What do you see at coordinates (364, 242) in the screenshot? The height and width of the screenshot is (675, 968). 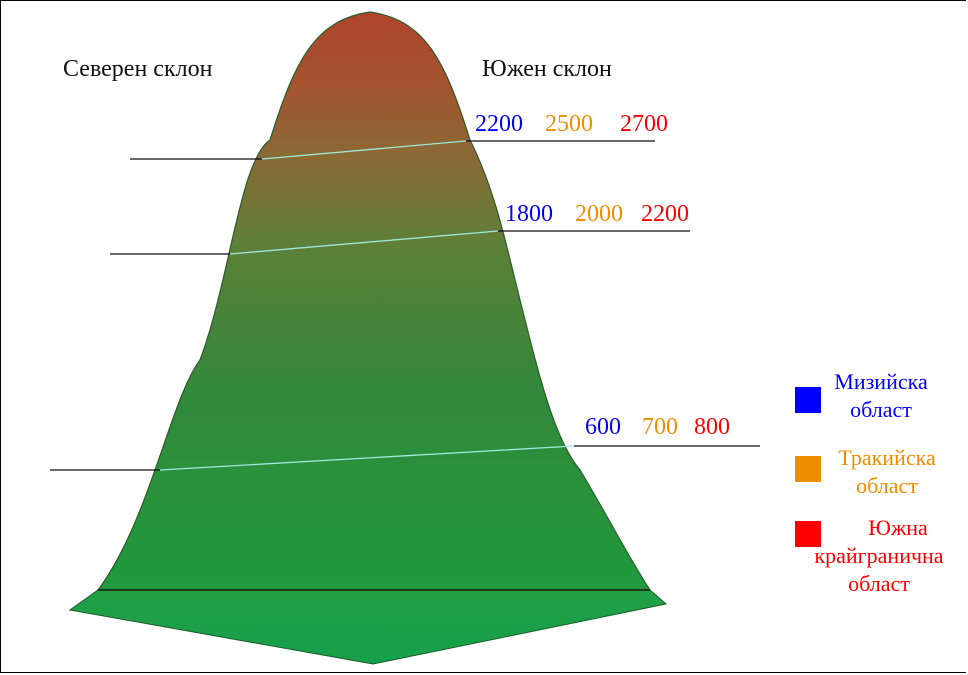 I see `zone-line-2-inner` at bounding box center [364, 242].